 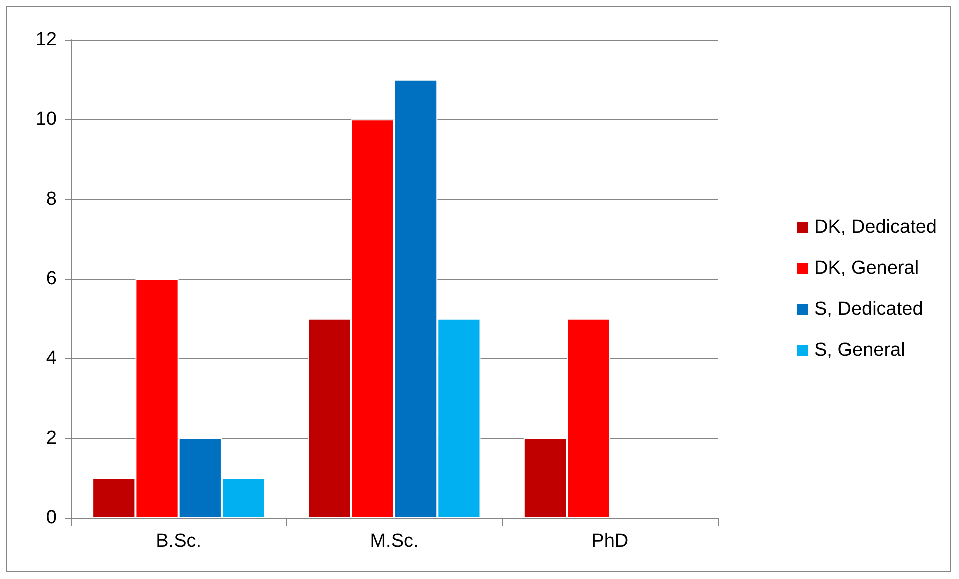 I want to click on y-tick-label: 10, so click(x=46, y=119).